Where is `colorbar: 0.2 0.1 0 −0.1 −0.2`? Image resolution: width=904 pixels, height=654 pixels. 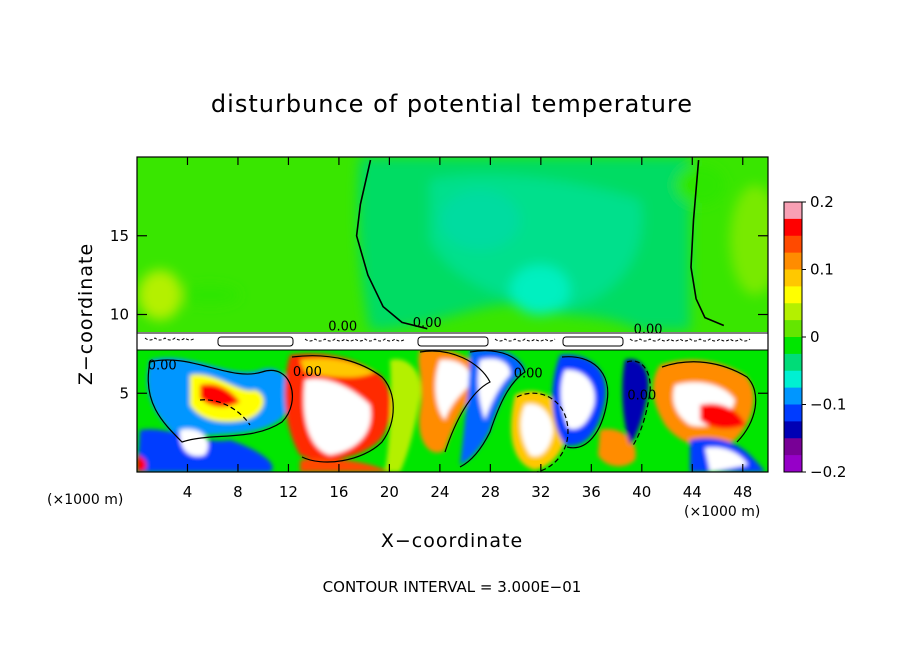 colorbar: 0.2 0.1 0 −0.1 −0.2 is located at coordinates (814, 337).